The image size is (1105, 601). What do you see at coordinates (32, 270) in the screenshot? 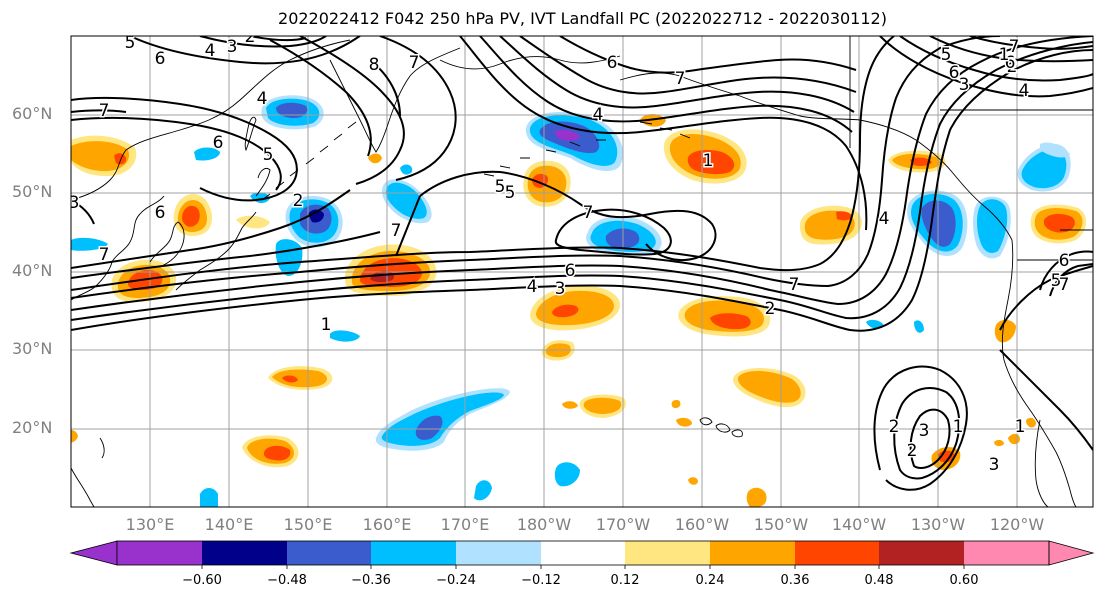
I see `lat-label-40n: 40°N` at bounding box center [32, 270].